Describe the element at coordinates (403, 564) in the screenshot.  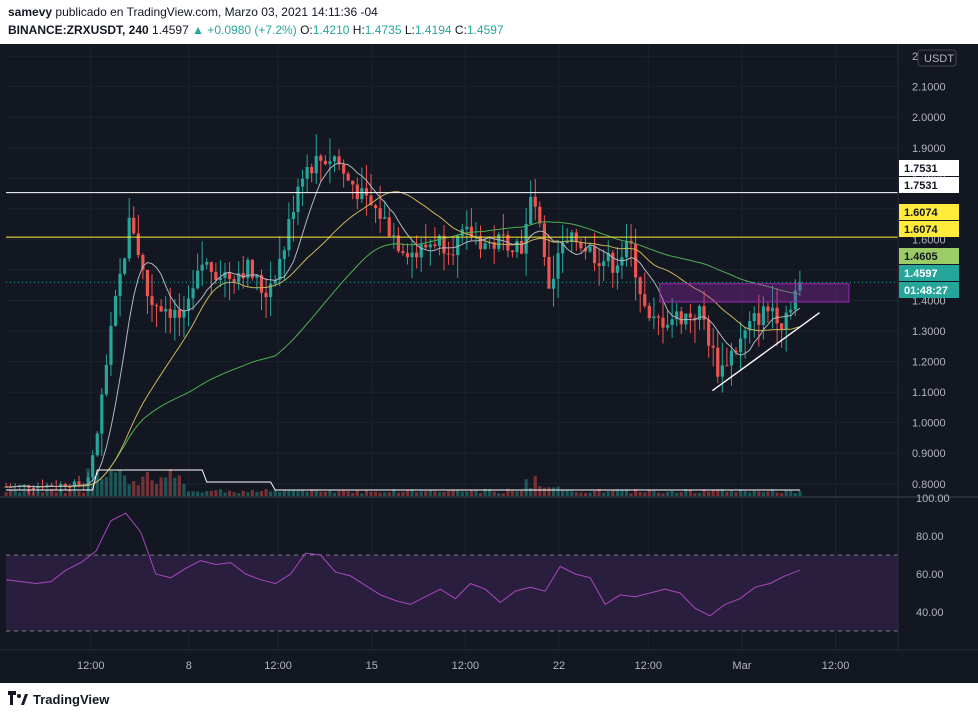
I see `rsi-line` at that location.